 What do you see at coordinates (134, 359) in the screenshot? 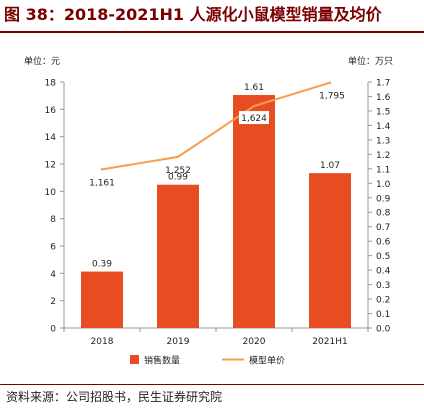
I see `legend-bar-swatch` at bounding box center [134, 359].